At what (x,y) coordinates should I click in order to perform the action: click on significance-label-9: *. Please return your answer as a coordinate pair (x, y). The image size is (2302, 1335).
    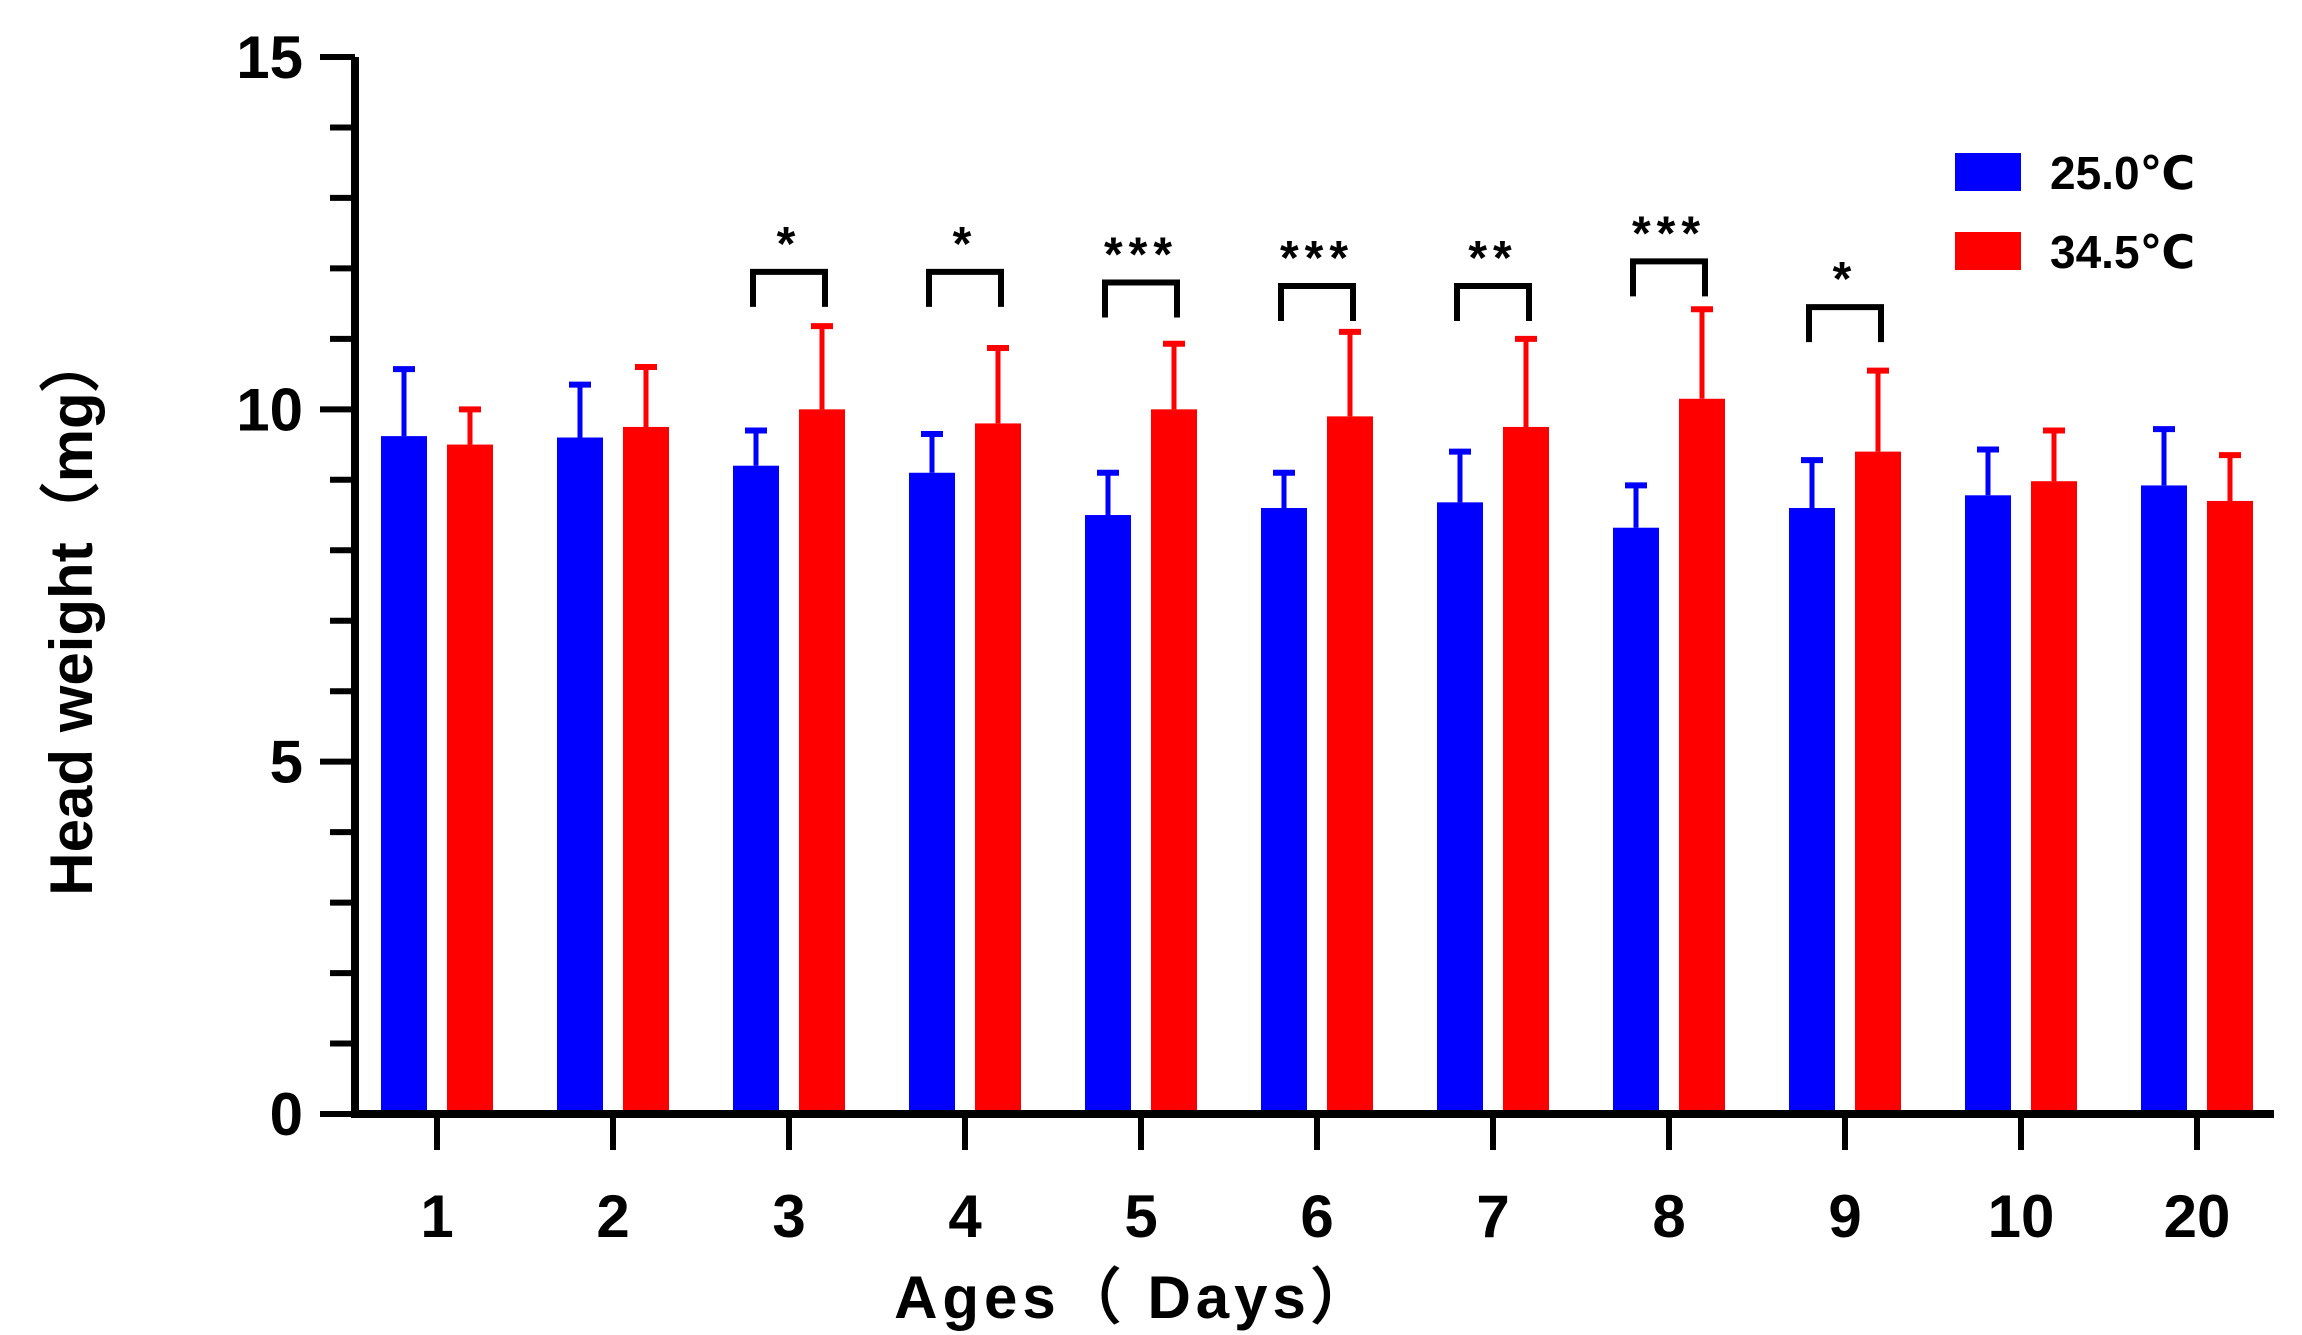
    Looking at the image, I should click on (1845, 279).